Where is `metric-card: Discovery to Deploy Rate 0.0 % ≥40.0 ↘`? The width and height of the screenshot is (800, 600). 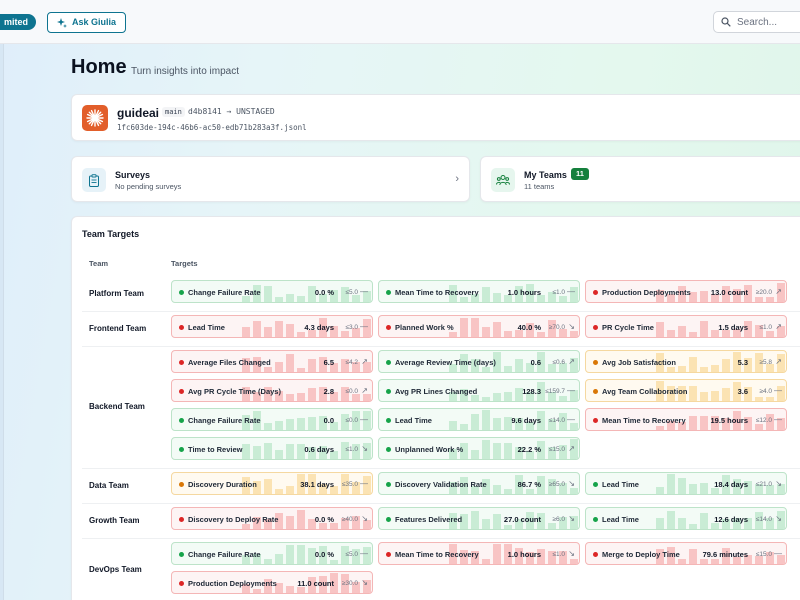 metric-card: Discovery to Deploy Rate 0.0 % ≥40.0 ↘ is located at coordinates (272, 518).